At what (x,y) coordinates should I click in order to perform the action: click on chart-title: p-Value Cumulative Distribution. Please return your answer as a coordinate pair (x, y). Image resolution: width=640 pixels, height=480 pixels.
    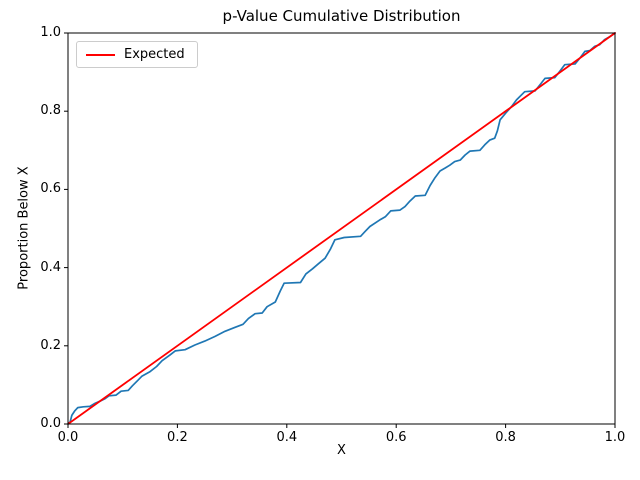
    Looking at the image, I should click on (341, 16).